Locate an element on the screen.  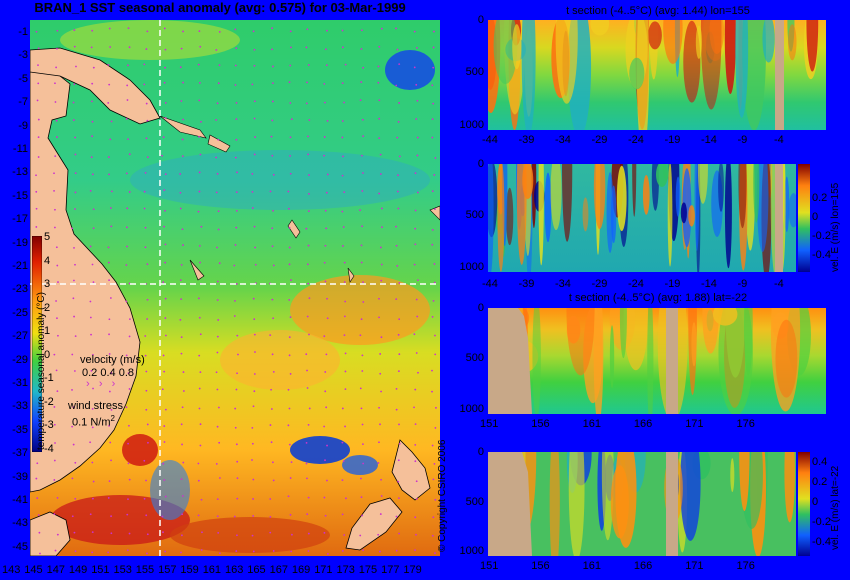
section-y-tick-label: 1000 is located at coordinates (471, 408).